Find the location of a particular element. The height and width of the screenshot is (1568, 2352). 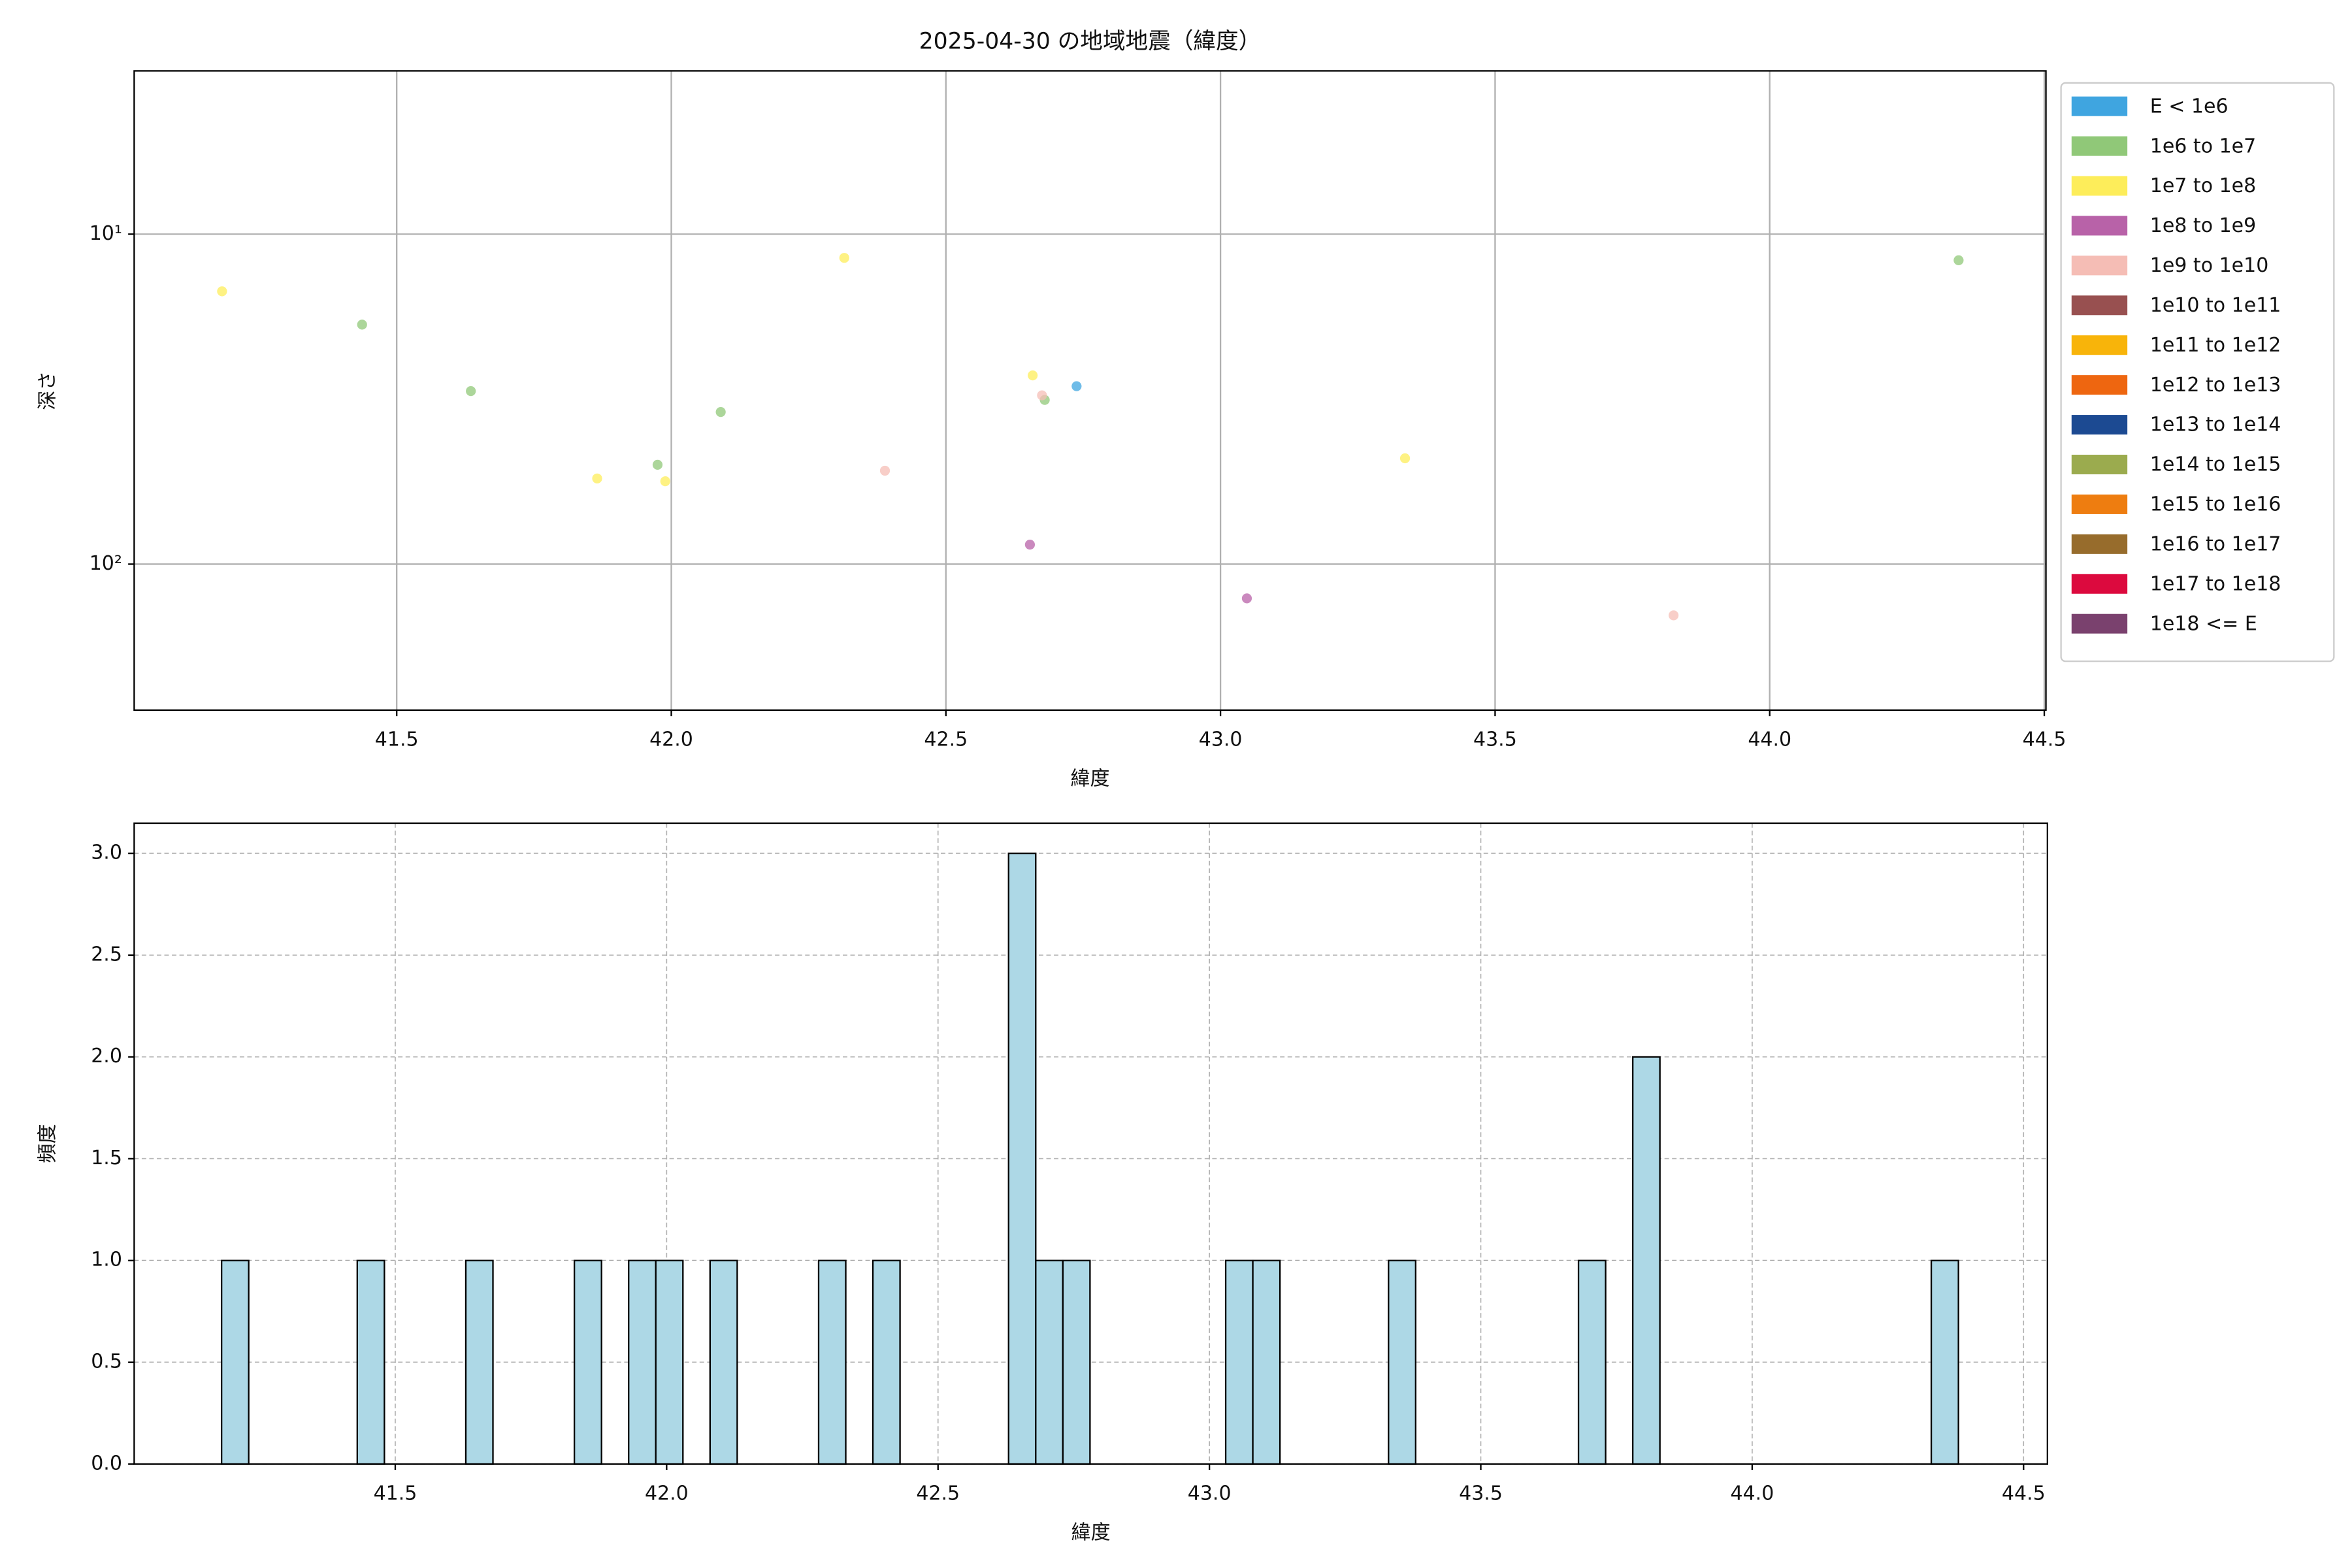

legend-frame is located at coordinates (2197, 372).